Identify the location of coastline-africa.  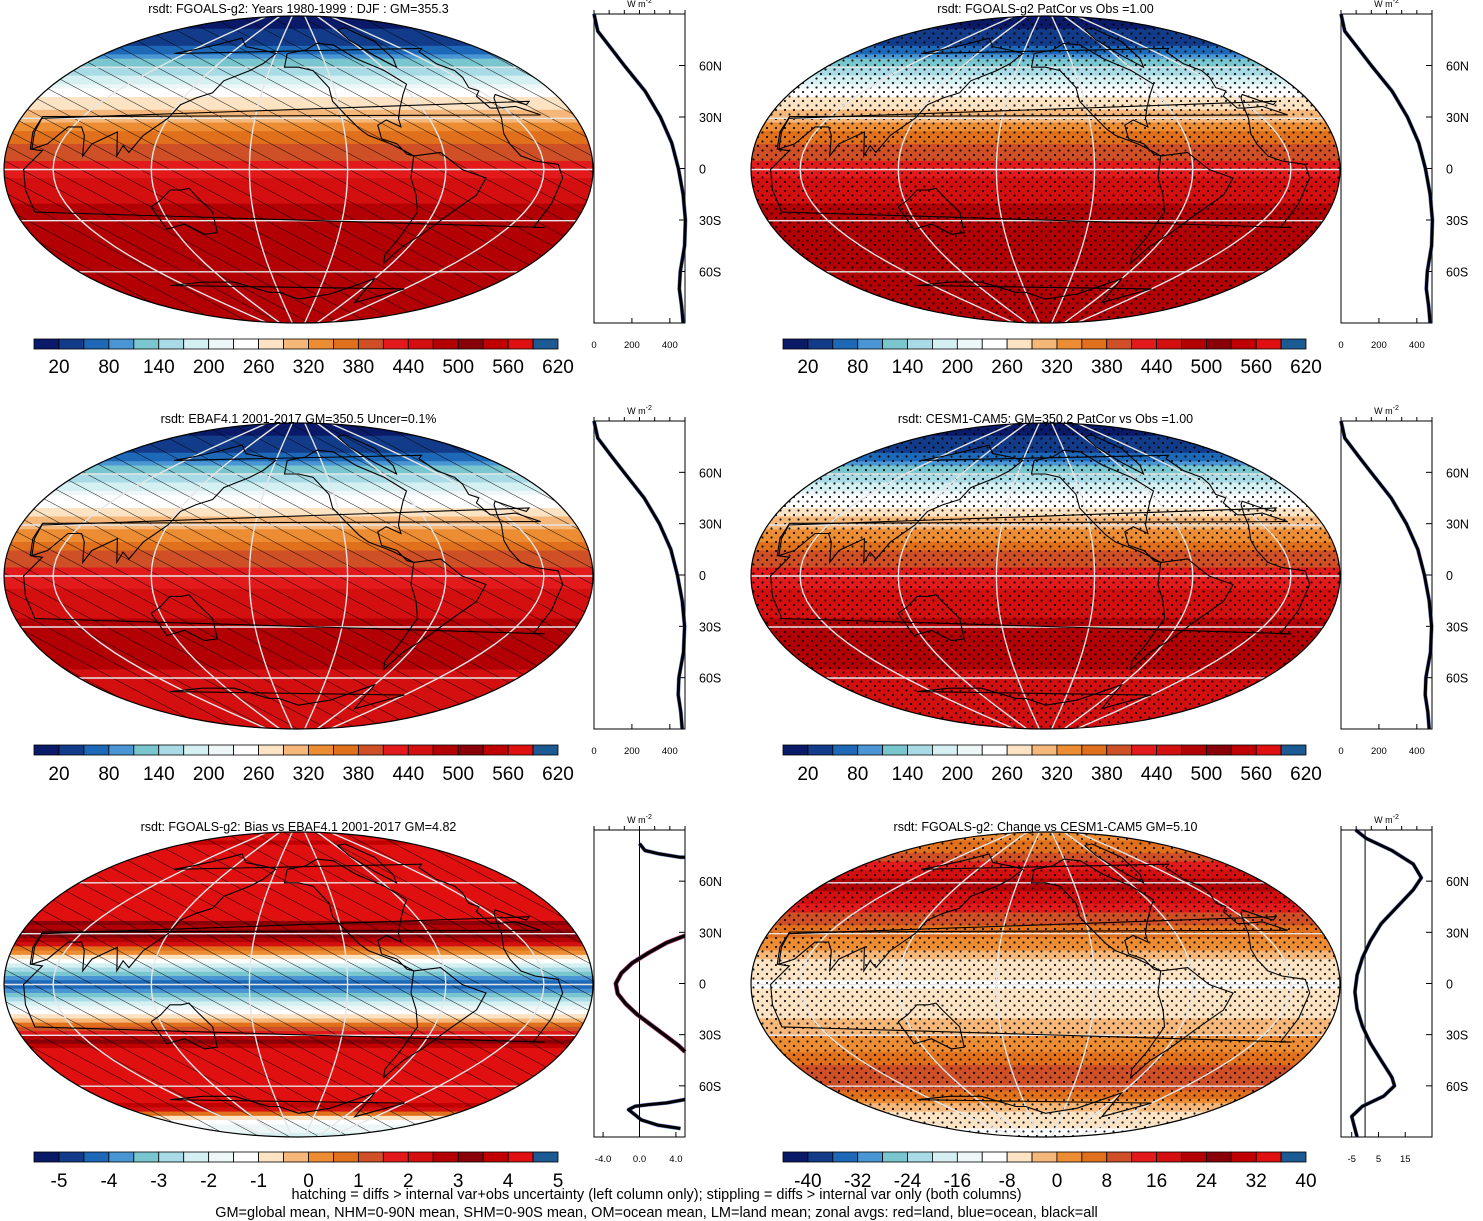
(293, 167).